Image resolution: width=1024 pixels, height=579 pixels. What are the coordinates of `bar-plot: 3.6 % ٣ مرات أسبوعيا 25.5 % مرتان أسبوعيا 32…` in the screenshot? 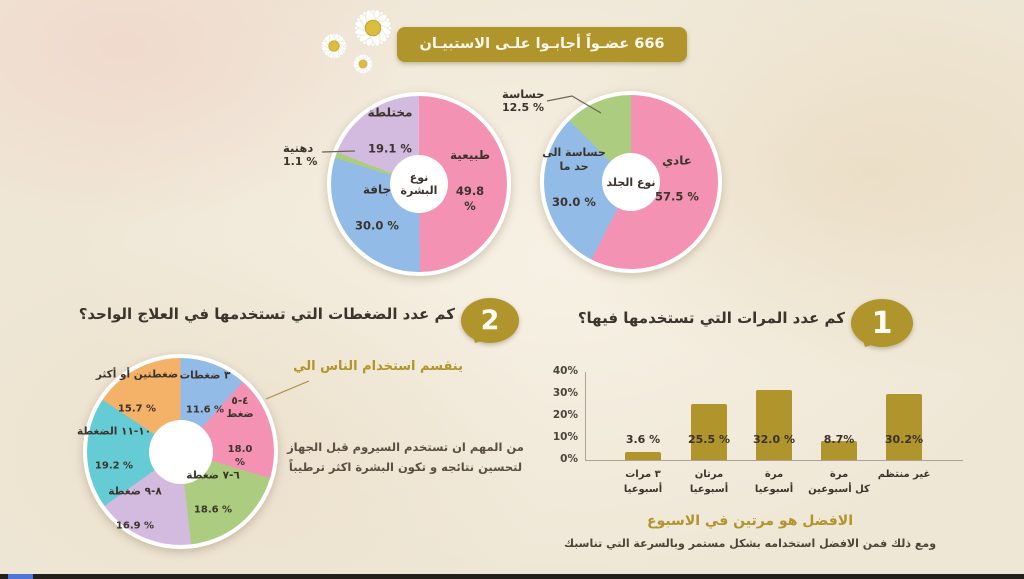 It's located at (758, 430).